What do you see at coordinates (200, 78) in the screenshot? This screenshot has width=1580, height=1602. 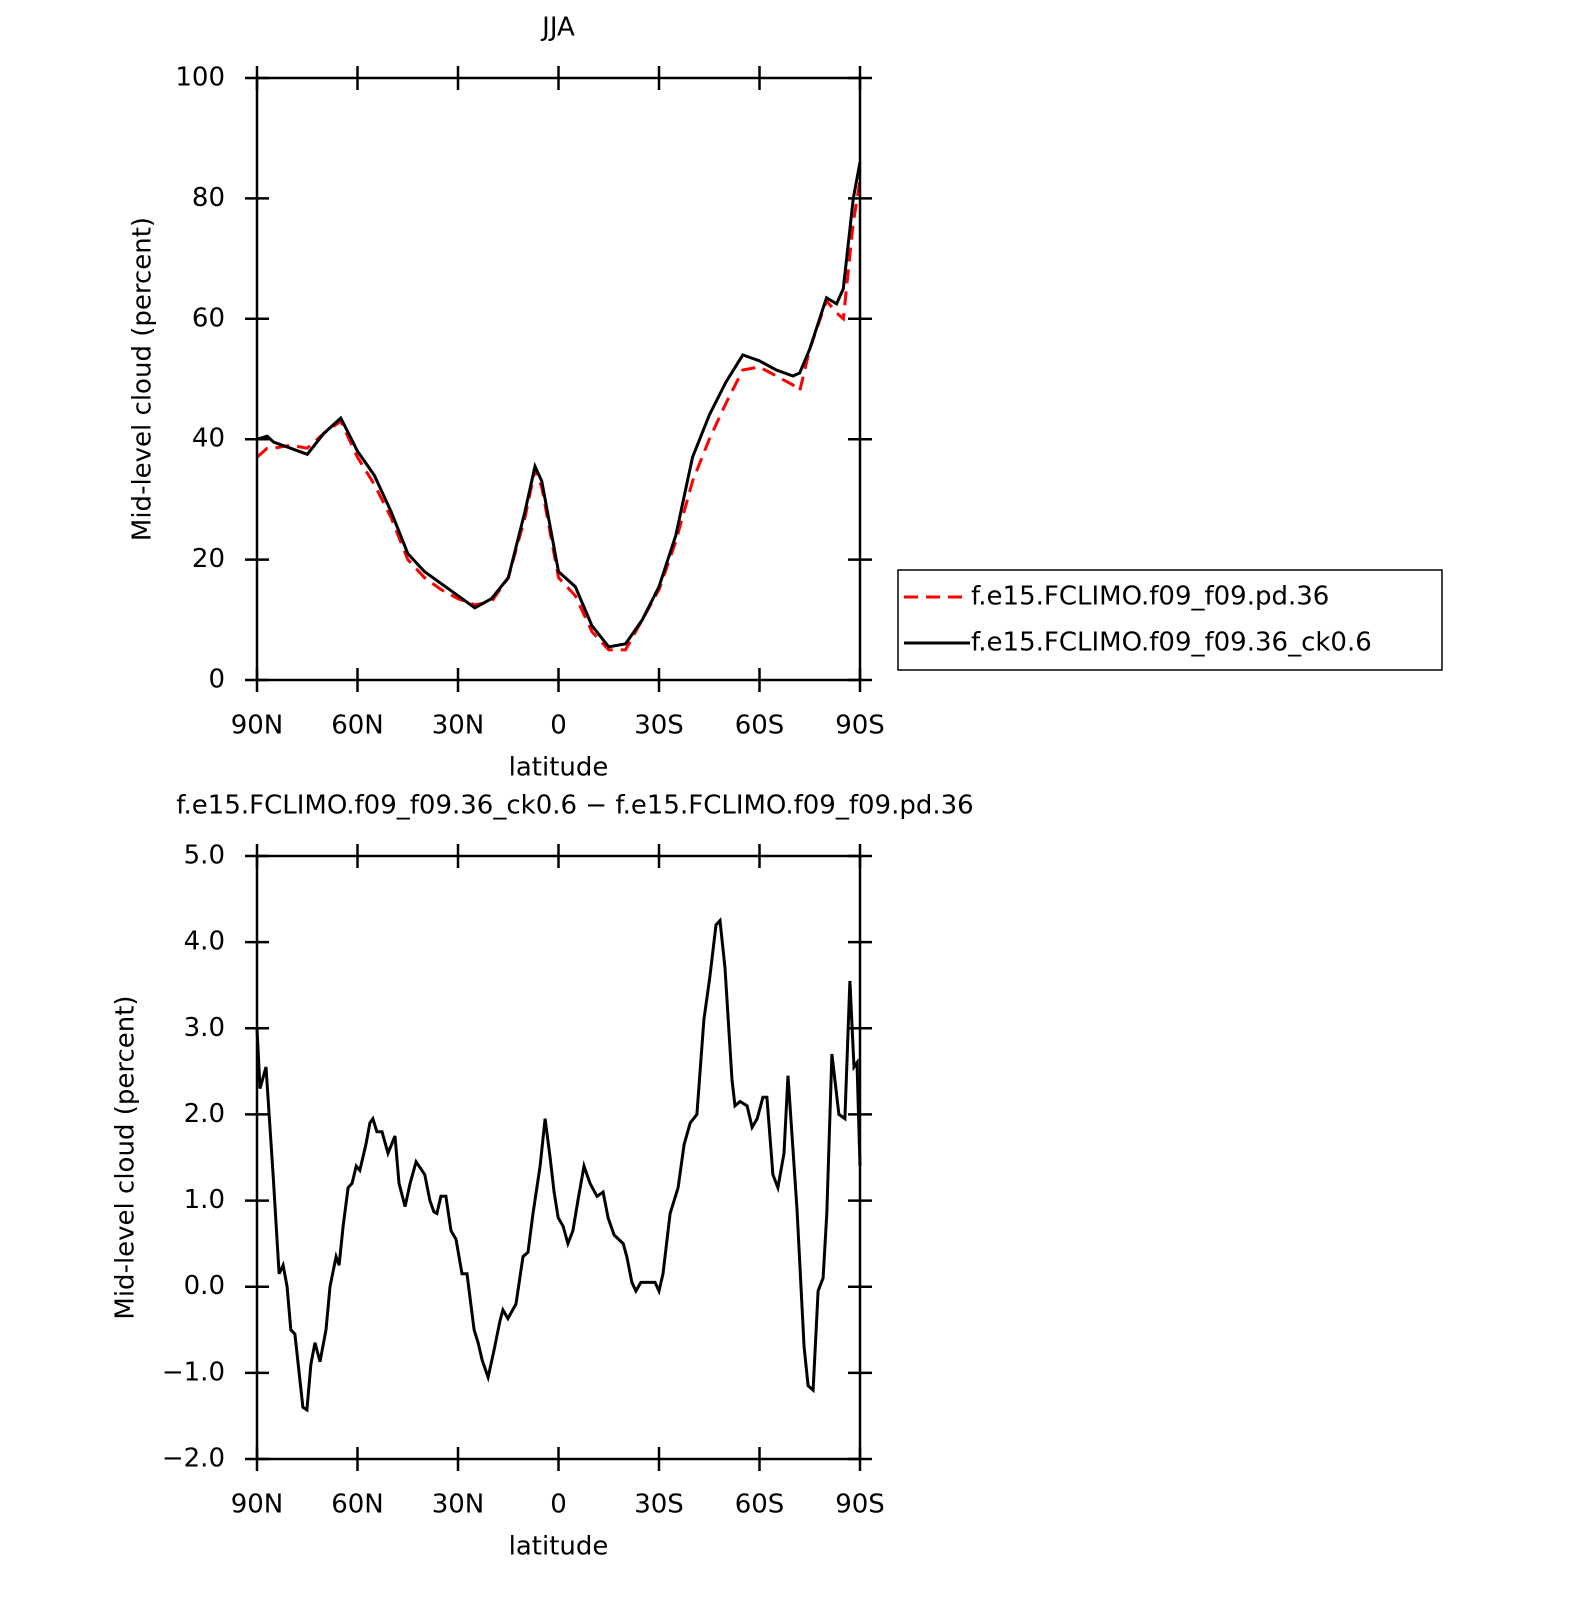 I see `y-tick-label: 100` at bounding box center [200, 78].